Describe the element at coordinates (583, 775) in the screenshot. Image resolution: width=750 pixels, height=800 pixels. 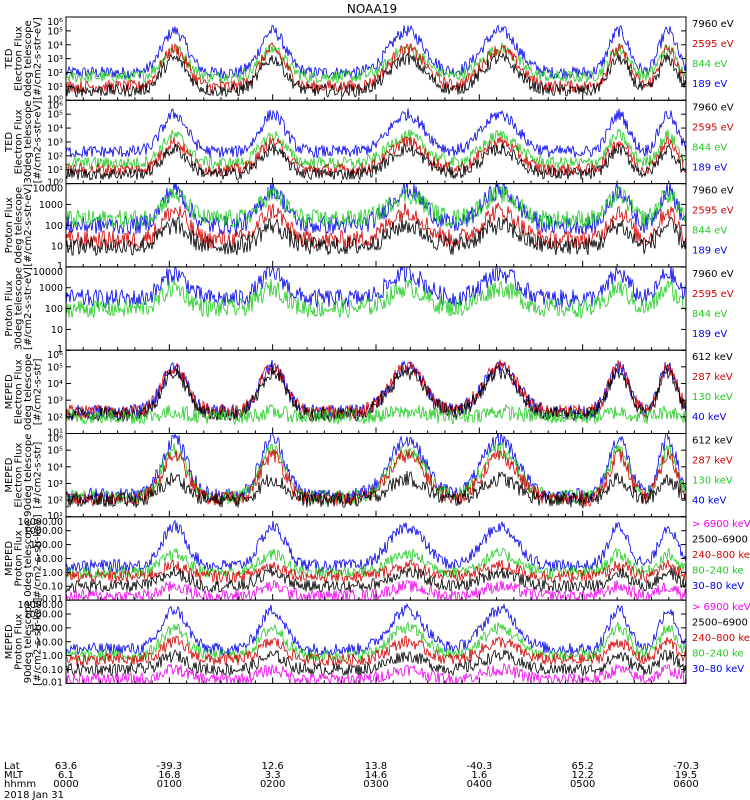
I see `bottom-tick-label: 12.2` at that location.